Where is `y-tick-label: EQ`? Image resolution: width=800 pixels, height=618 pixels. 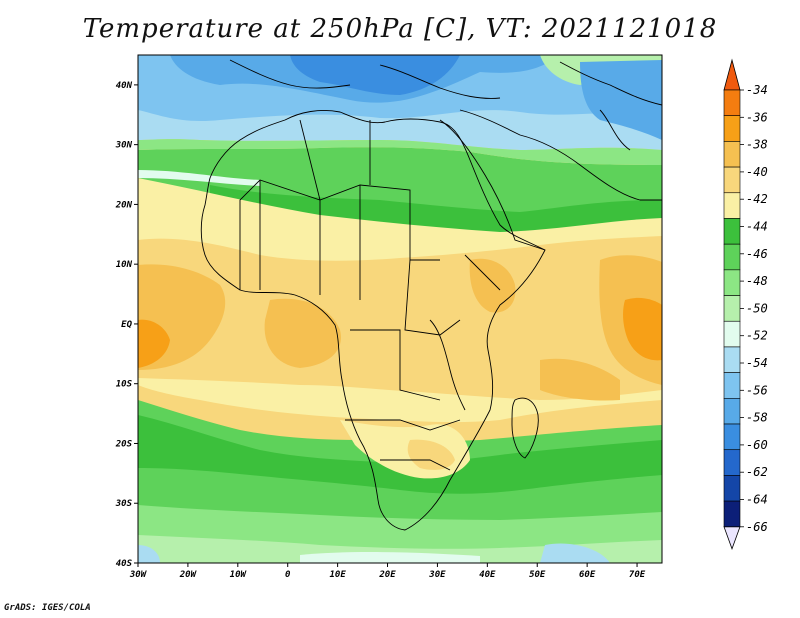 y-tick-label: EQ is located at coordinates (126, 325).